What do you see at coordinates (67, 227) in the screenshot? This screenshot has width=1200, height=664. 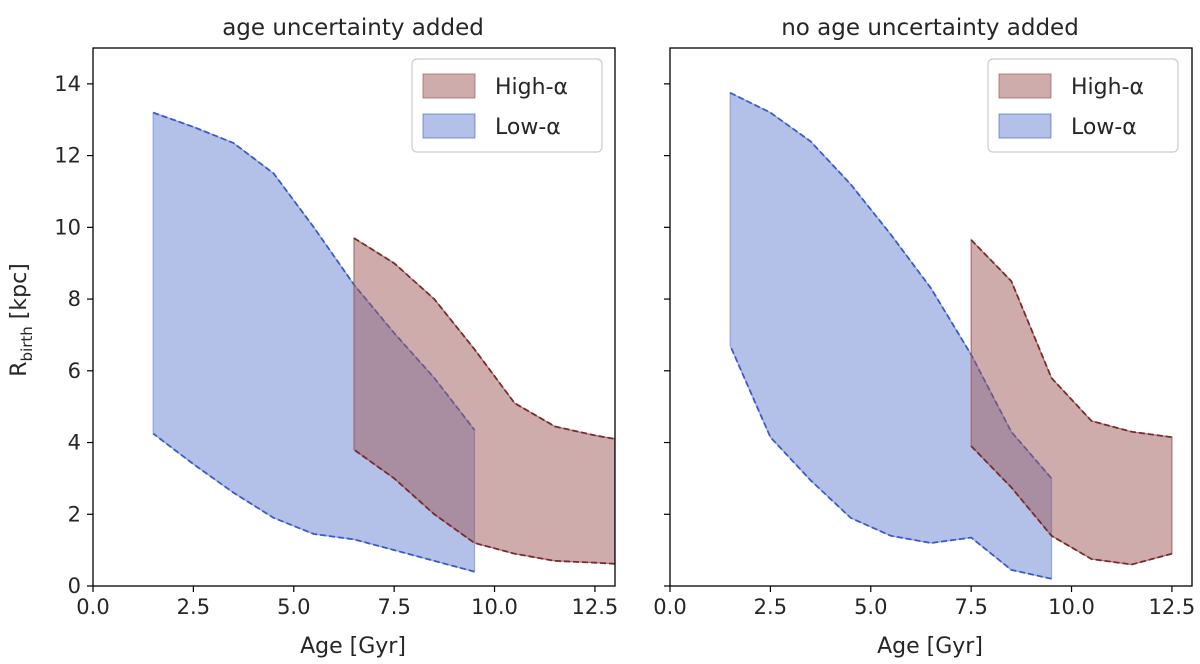 I see `y-tick-label: 10` at bounding box center [67, 227].